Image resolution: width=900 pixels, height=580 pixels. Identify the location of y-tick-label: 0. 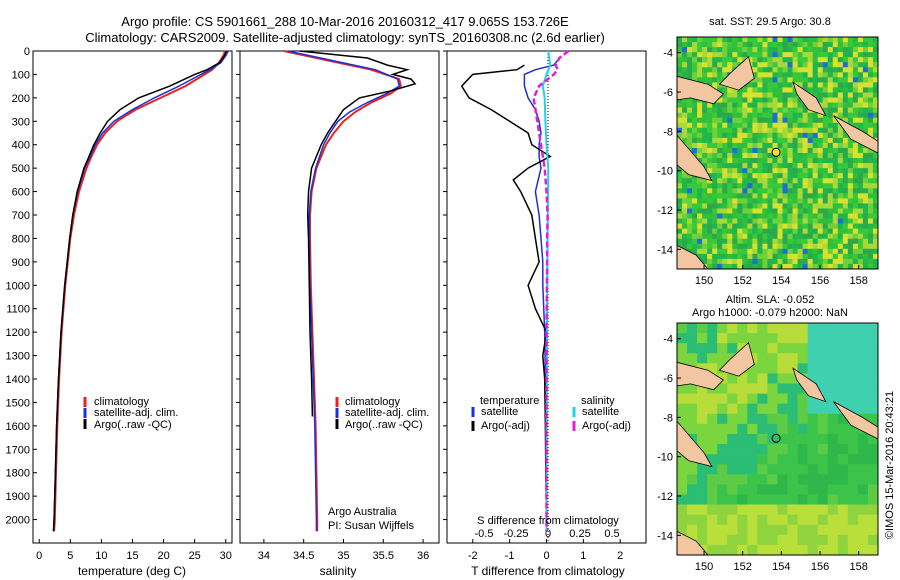
(27, 52).